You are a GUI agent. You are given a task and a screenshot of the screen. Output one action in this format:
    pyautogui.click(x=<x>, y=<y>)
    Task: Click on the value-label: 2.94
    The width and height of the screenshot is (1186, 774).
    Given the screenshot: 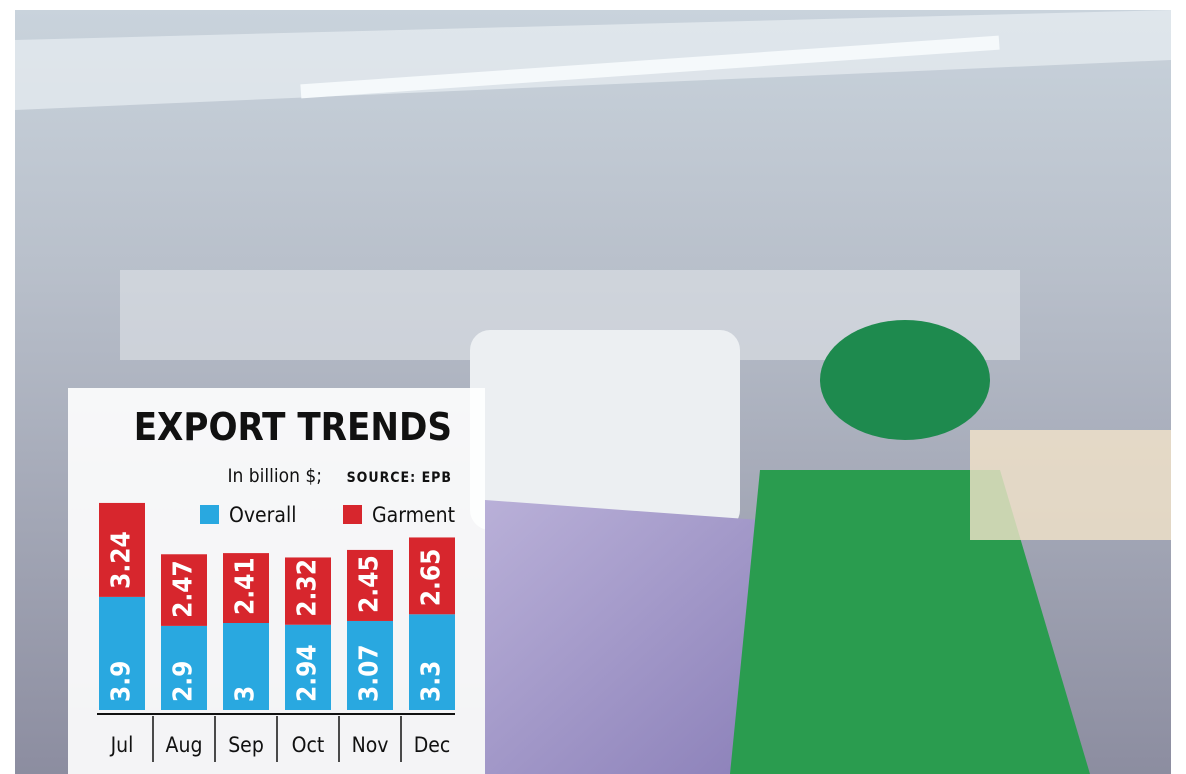 What is the action you would take?
    pyautogui.click(x=308, y=673)
    